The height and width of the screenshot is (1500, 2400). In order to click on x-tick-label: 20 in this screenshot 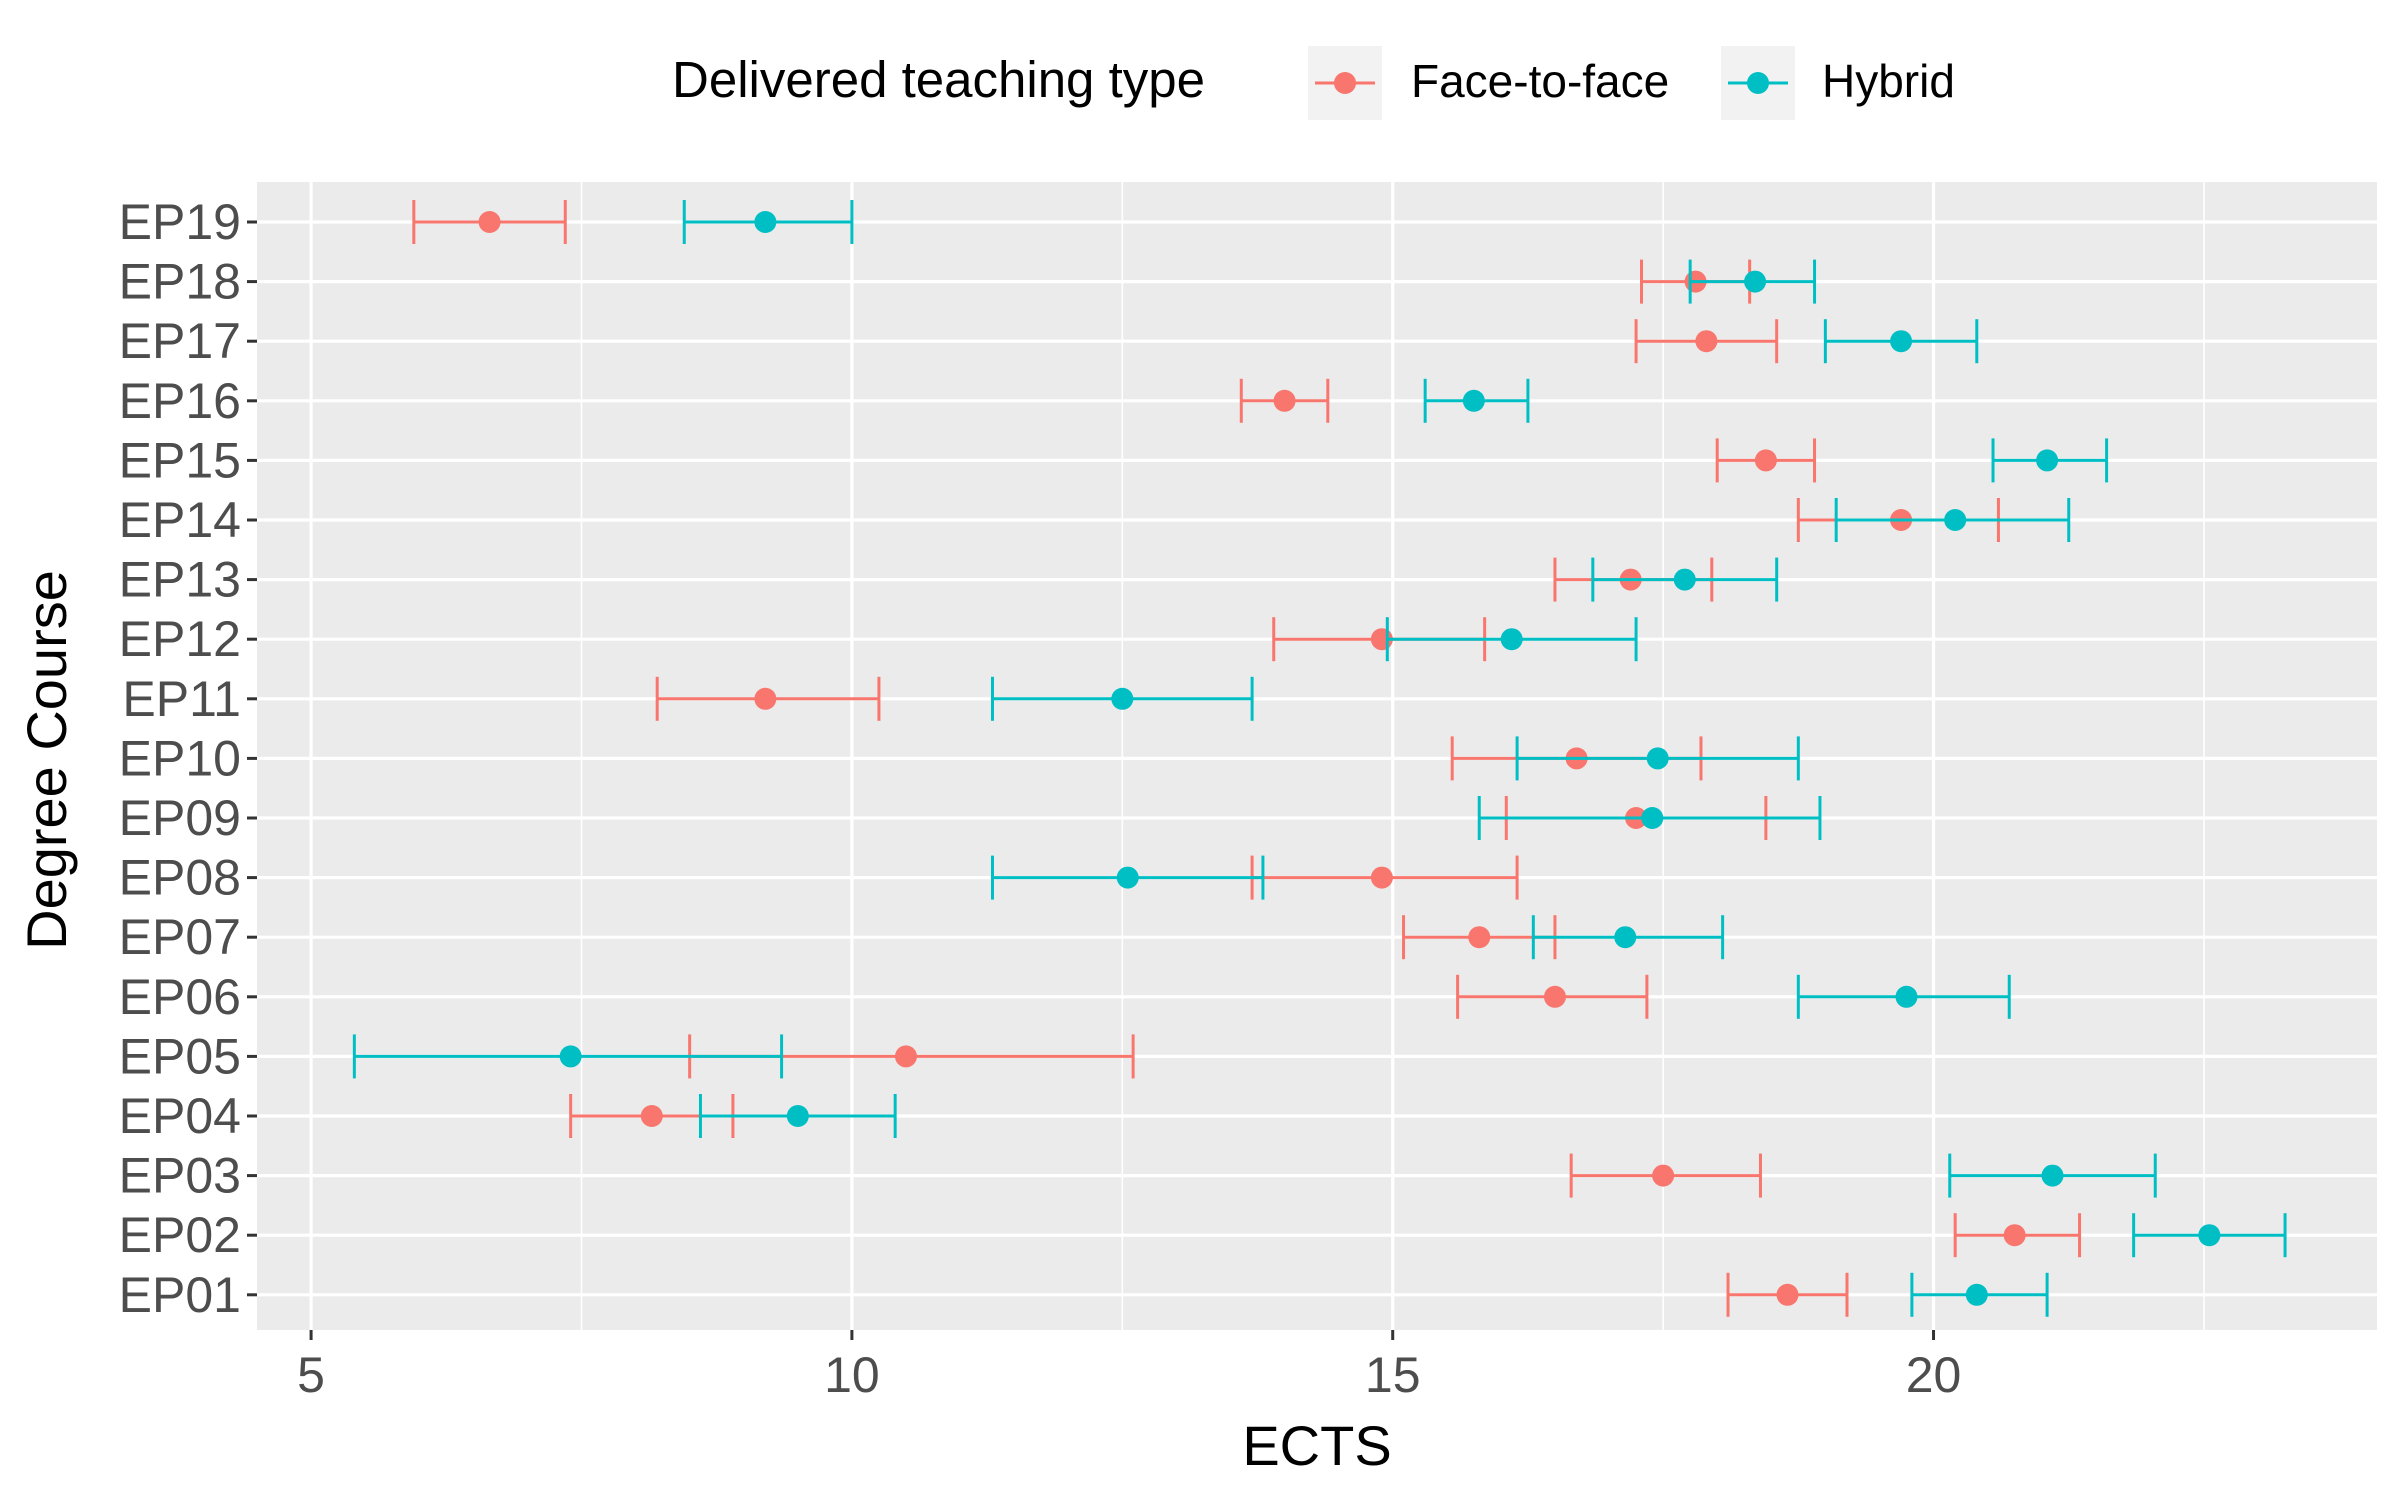, I will do `click(1934, 1375)`.